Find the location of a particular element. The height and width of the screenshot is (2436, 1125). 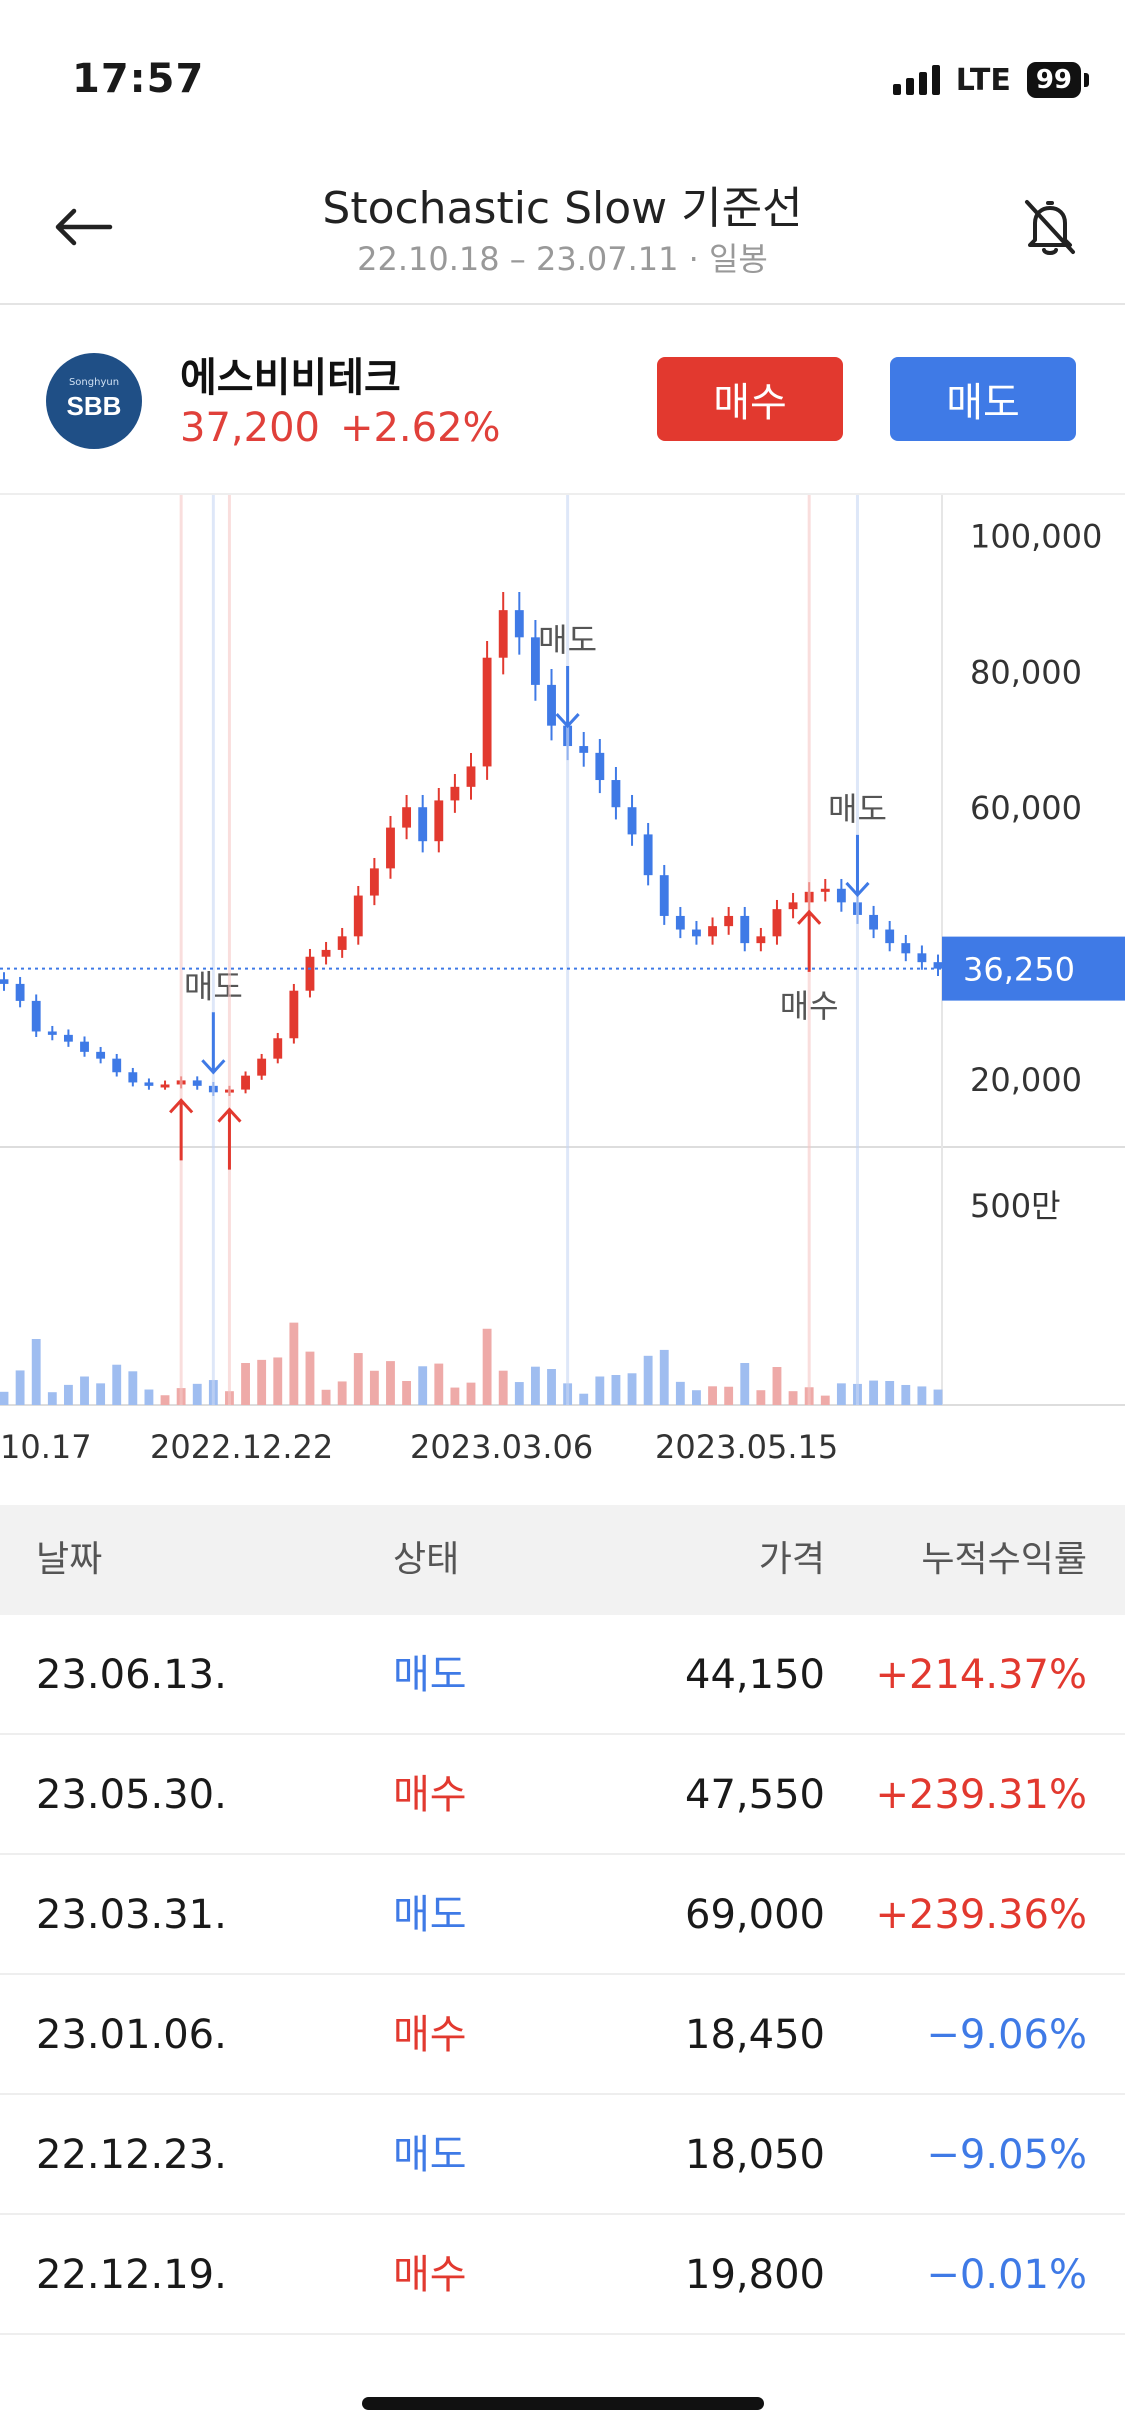

alert-toggle-button is located at coordinates (1050, 227).